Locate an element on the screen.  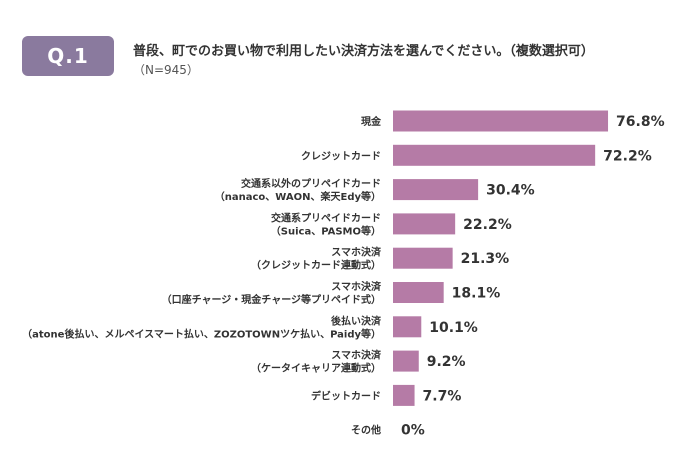
value-label: 0% is located at coordinates (413, 431).